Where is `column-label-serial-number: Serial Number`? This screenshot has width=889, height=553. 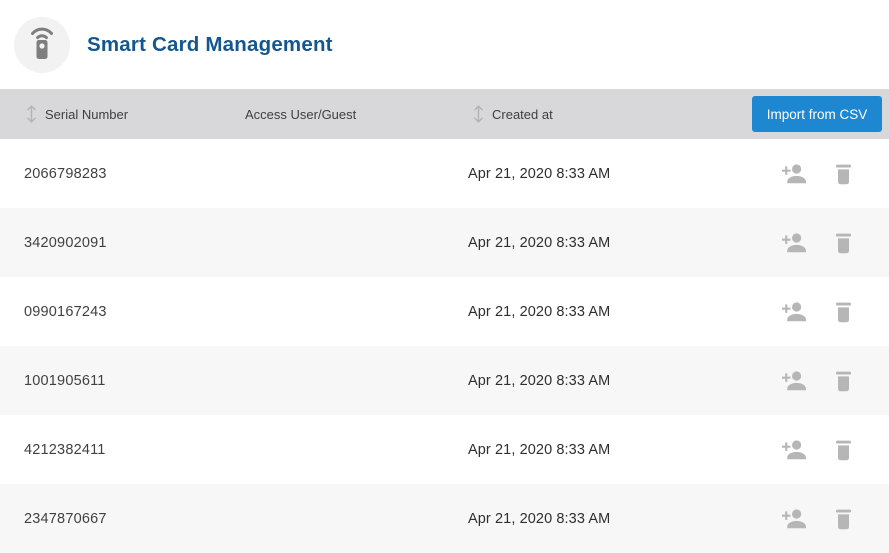
column-label-serial-number: Serial Number is located at coordinates (87, 114).